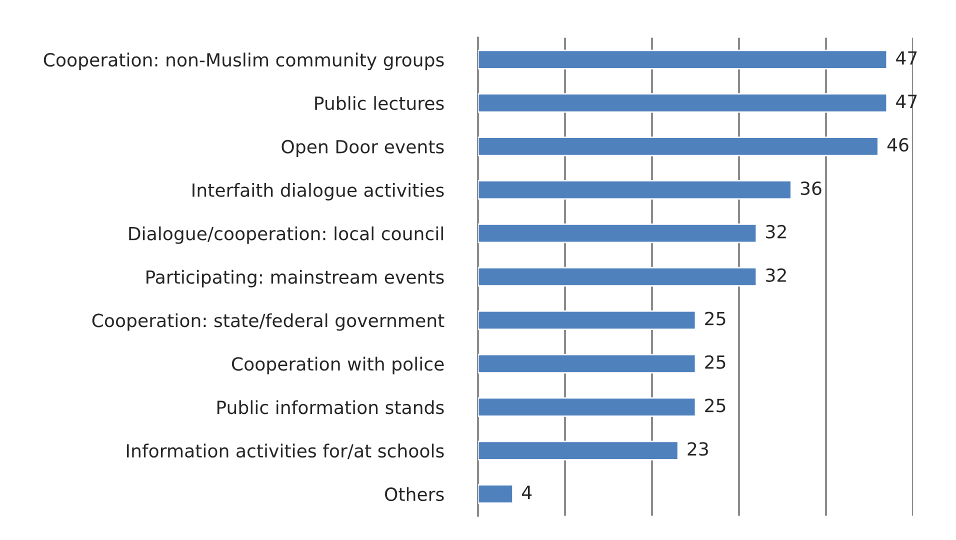 The height and width of the screenshot is (540, 956). What do you see at coordinates (379, 103) in the screenshot?
I see `y-tick-label: Public lectures` at bounding box center [379, 103].